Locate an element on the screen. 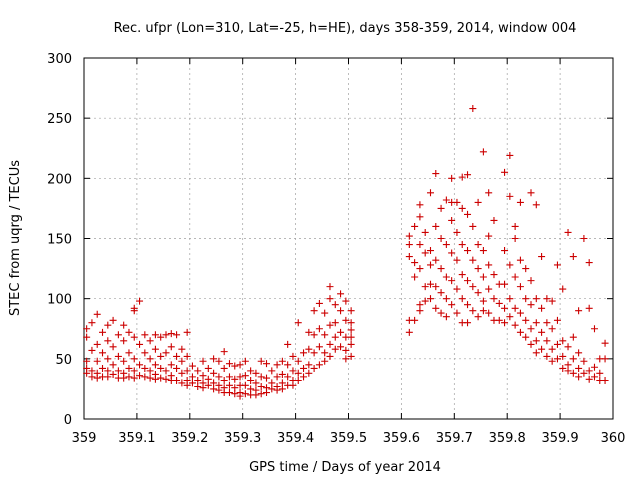  y-tick-label: 50 is located at coordinates (63, 360).